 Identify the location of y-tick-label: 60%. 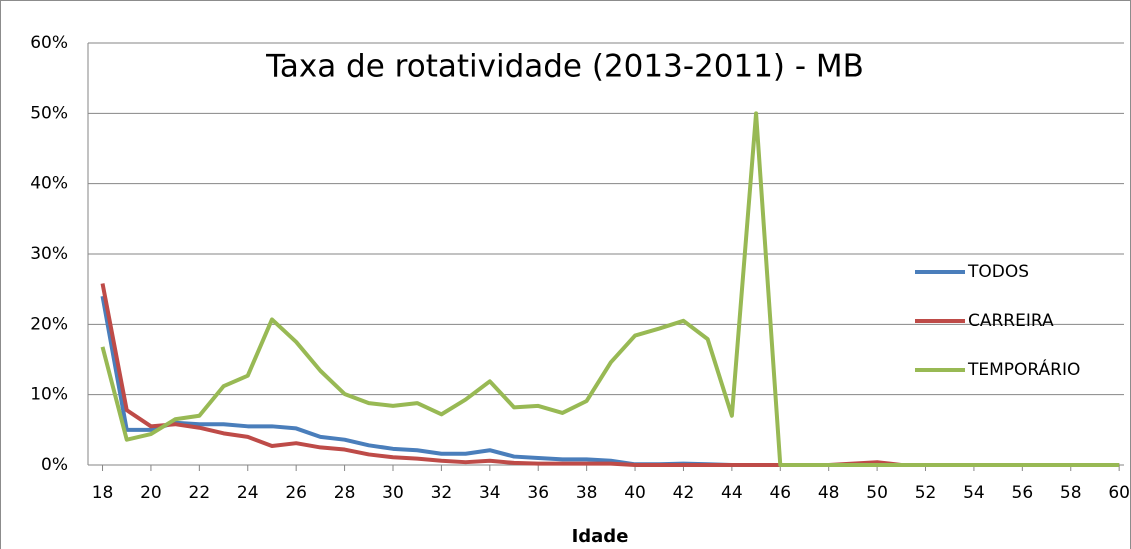
(49, 43).